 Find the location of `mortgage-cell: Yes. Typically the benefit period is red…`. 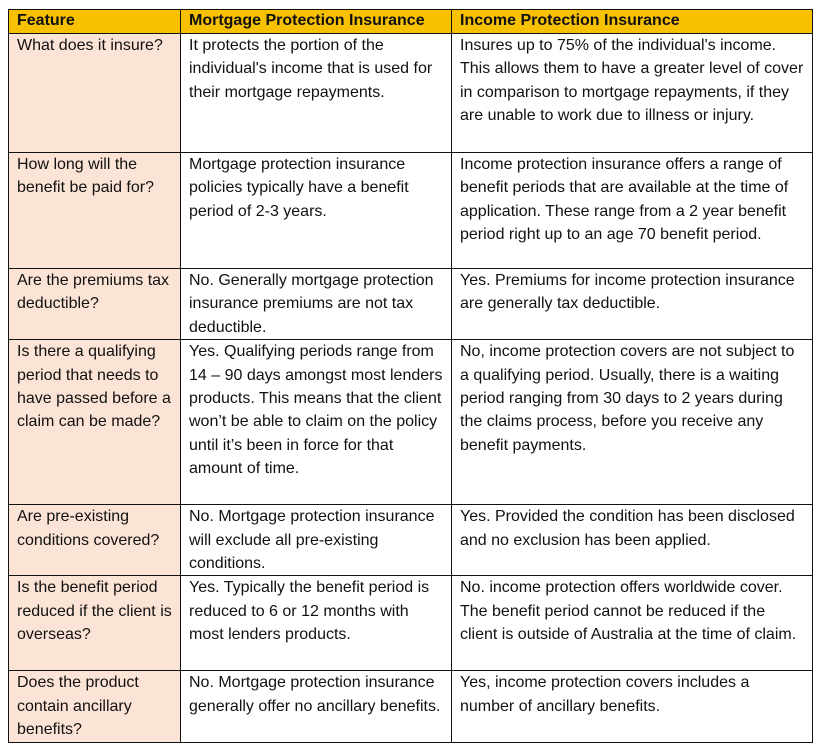

mortgage-cell: Yes. Typically the benefit period is red… is located at coordinates (316, 623).